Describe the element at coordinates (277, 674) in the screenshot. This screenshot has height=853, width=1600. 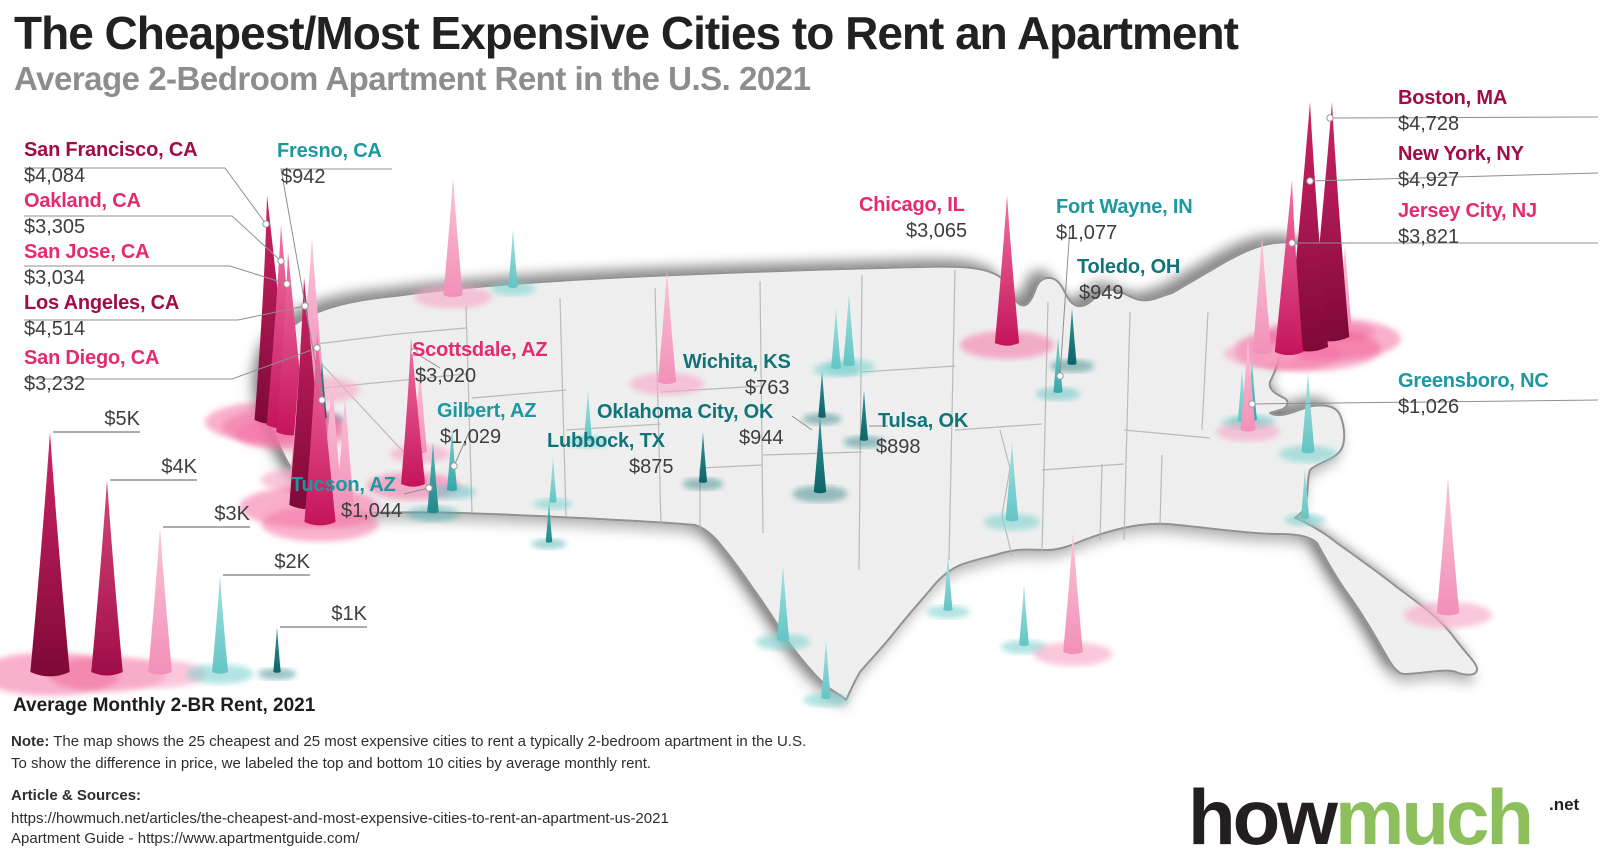
I see `legend-spike-1k-glow` at that location.